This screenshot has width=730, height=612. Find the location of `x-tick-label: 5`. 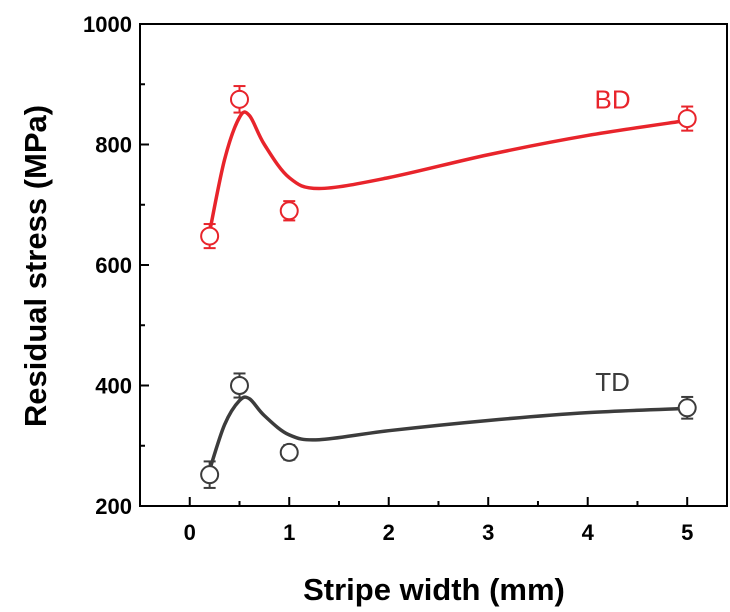

x-tick-label: 5 is located at coordinates (687, 532).